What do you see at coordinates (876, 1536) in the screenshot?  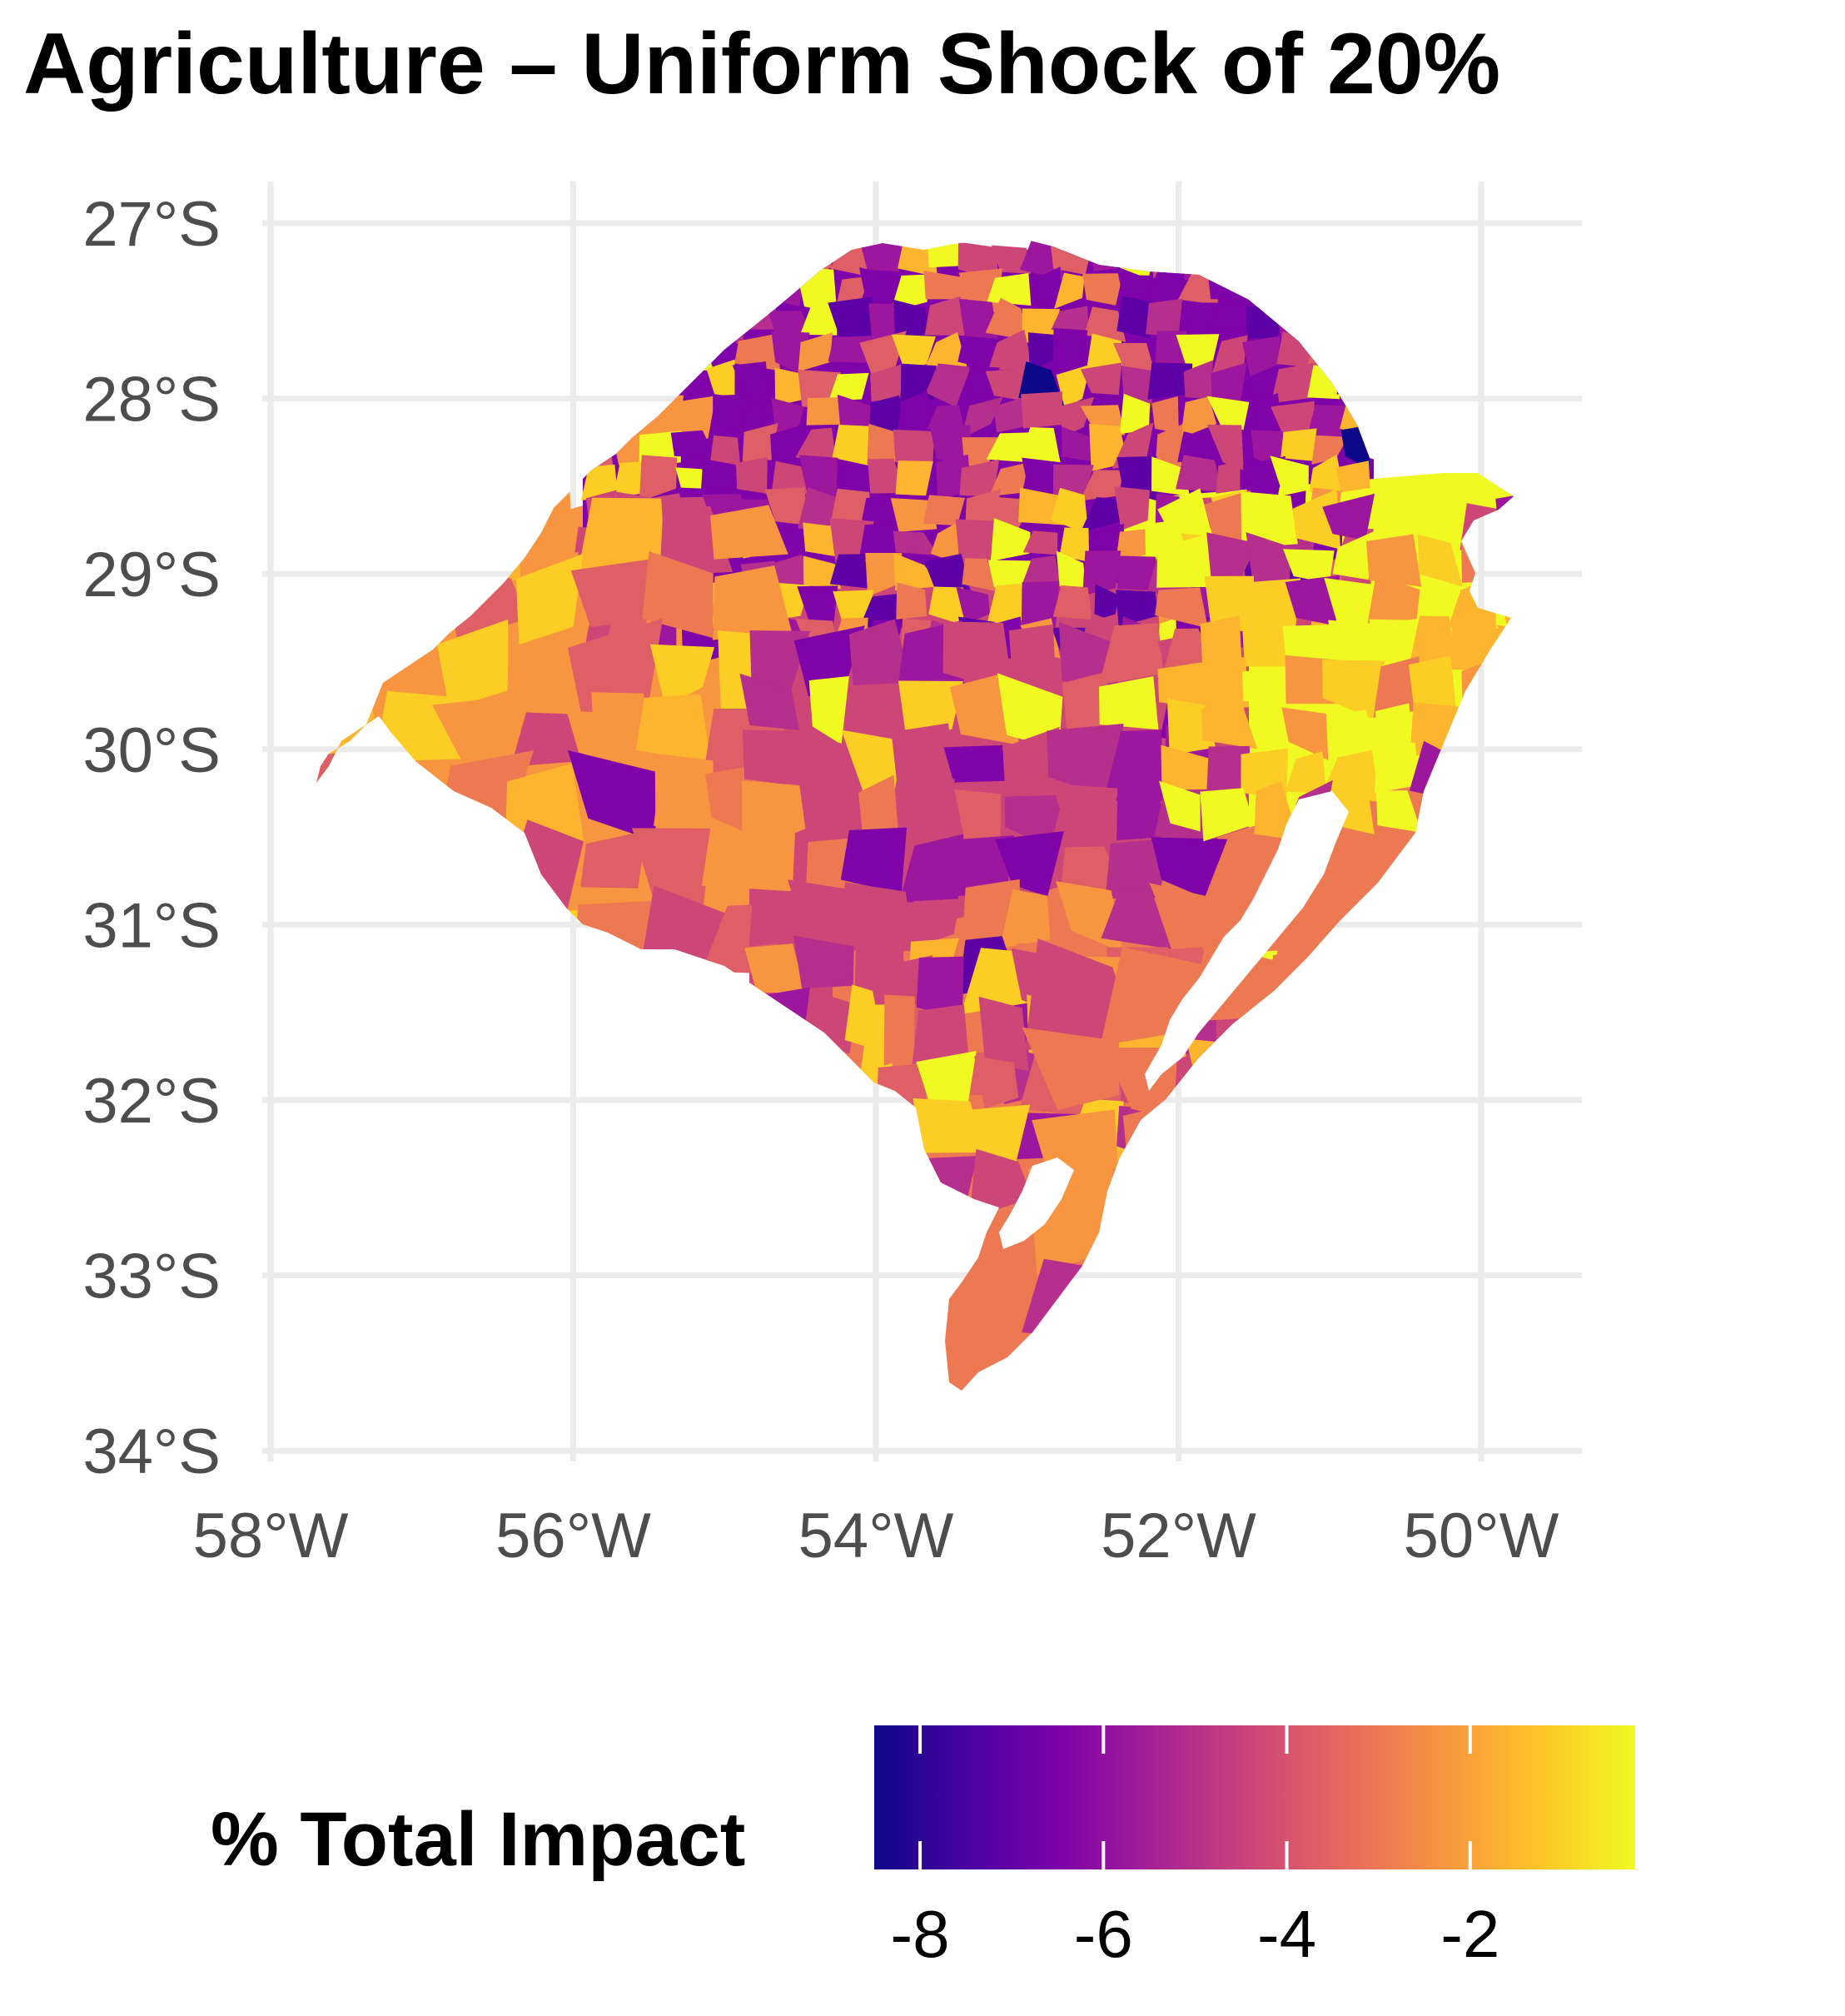 I see `longitude-tick-labels: 58°W 56°W 54°W 52°W 50°W` at bounding box center [876, 1536].